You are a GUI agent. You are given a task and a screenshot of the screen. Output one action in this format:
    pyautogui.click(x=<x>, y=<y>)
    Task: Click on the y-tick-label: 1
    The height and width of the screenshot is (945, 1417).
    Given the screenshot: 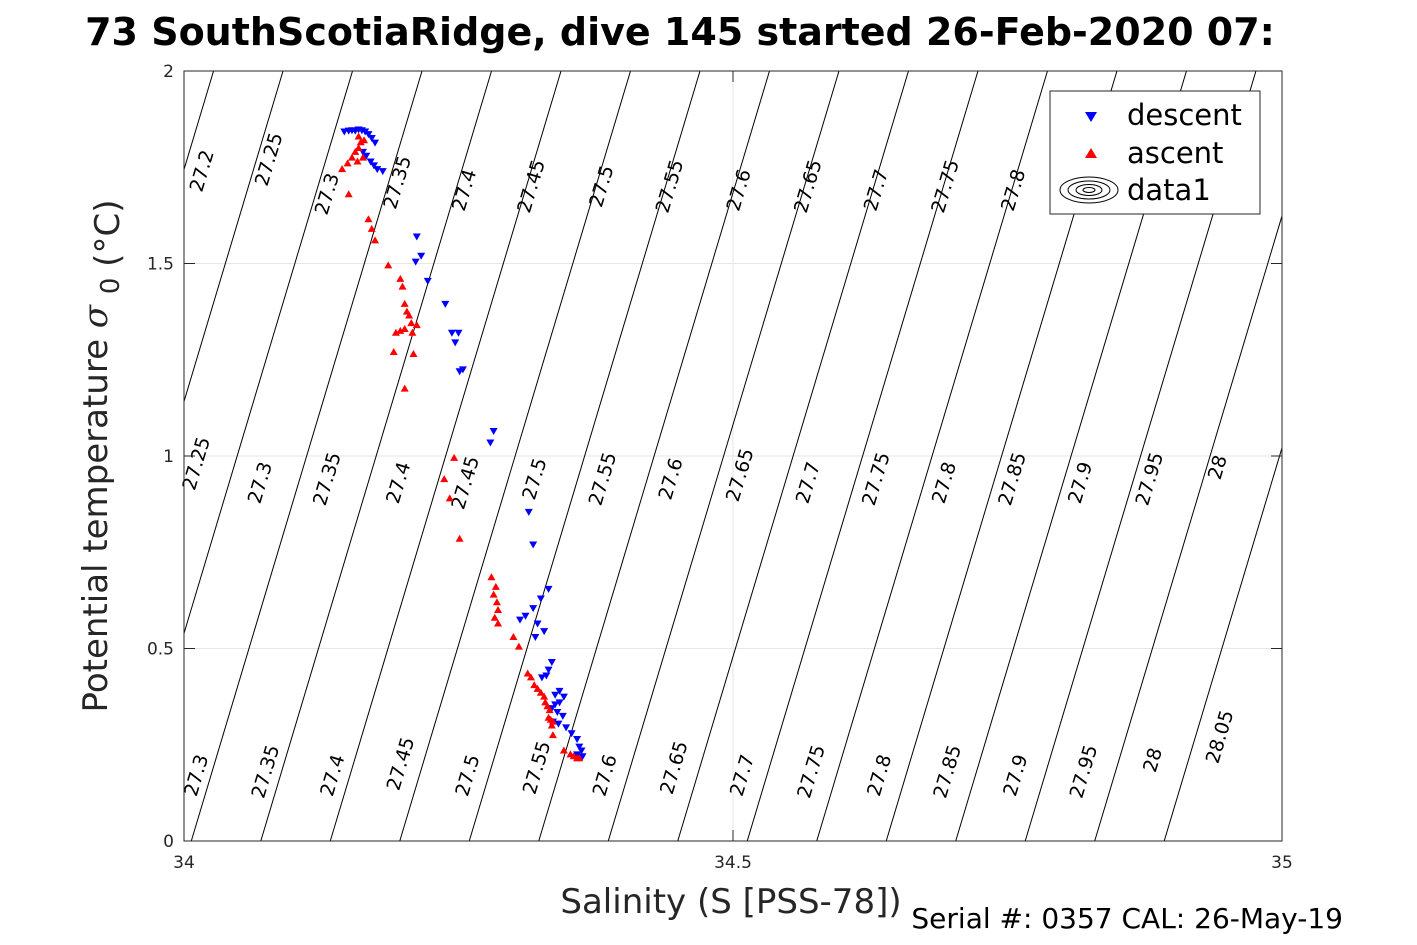 What is the action you would take?
    pyautogui.click(x=168, y=457)
    